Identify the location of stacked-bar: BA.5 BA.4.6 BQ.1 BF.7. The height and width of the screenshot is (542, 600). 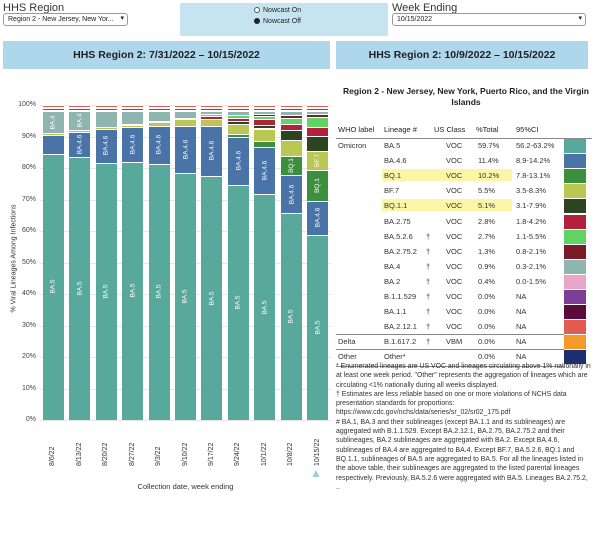
(318, 262).